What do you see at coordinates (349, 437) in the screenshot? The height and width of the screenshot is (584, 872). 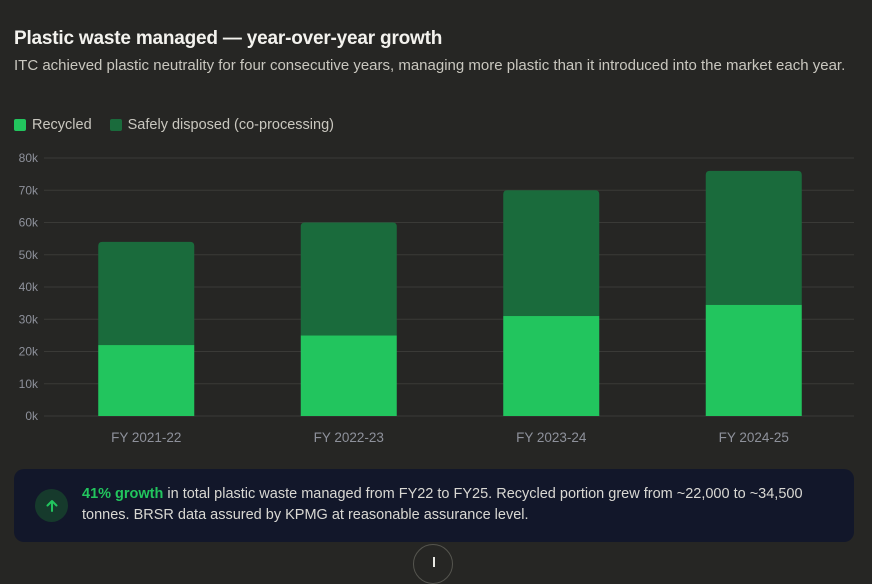 I see `x-tick-label: FY 2022-23` at bounding box center [349, 437].